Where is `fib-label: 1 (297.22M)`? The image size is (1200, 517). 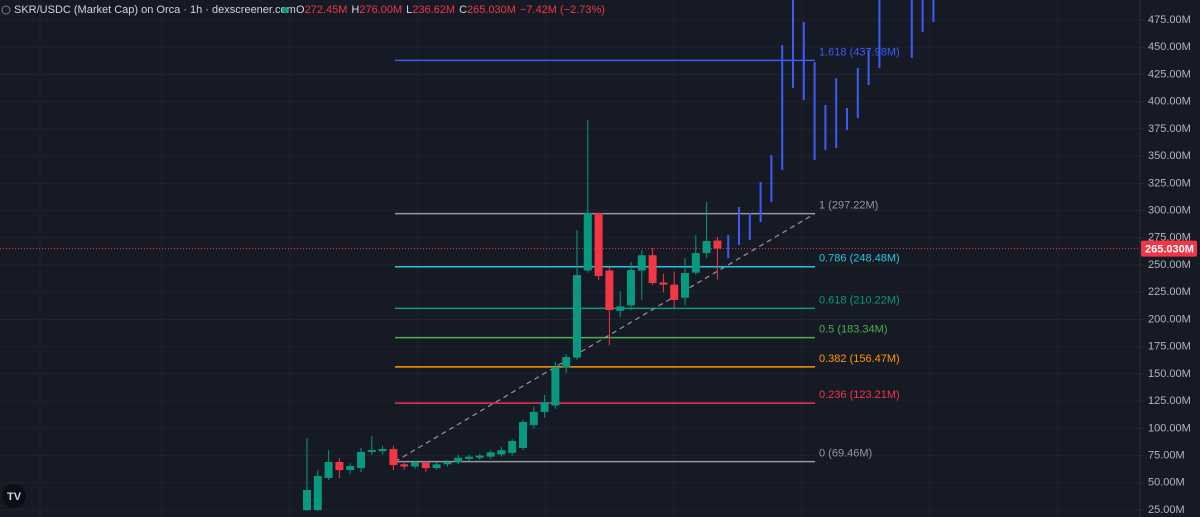
fib-label: 1 (297.22M) is located at coordinates (848, 206).